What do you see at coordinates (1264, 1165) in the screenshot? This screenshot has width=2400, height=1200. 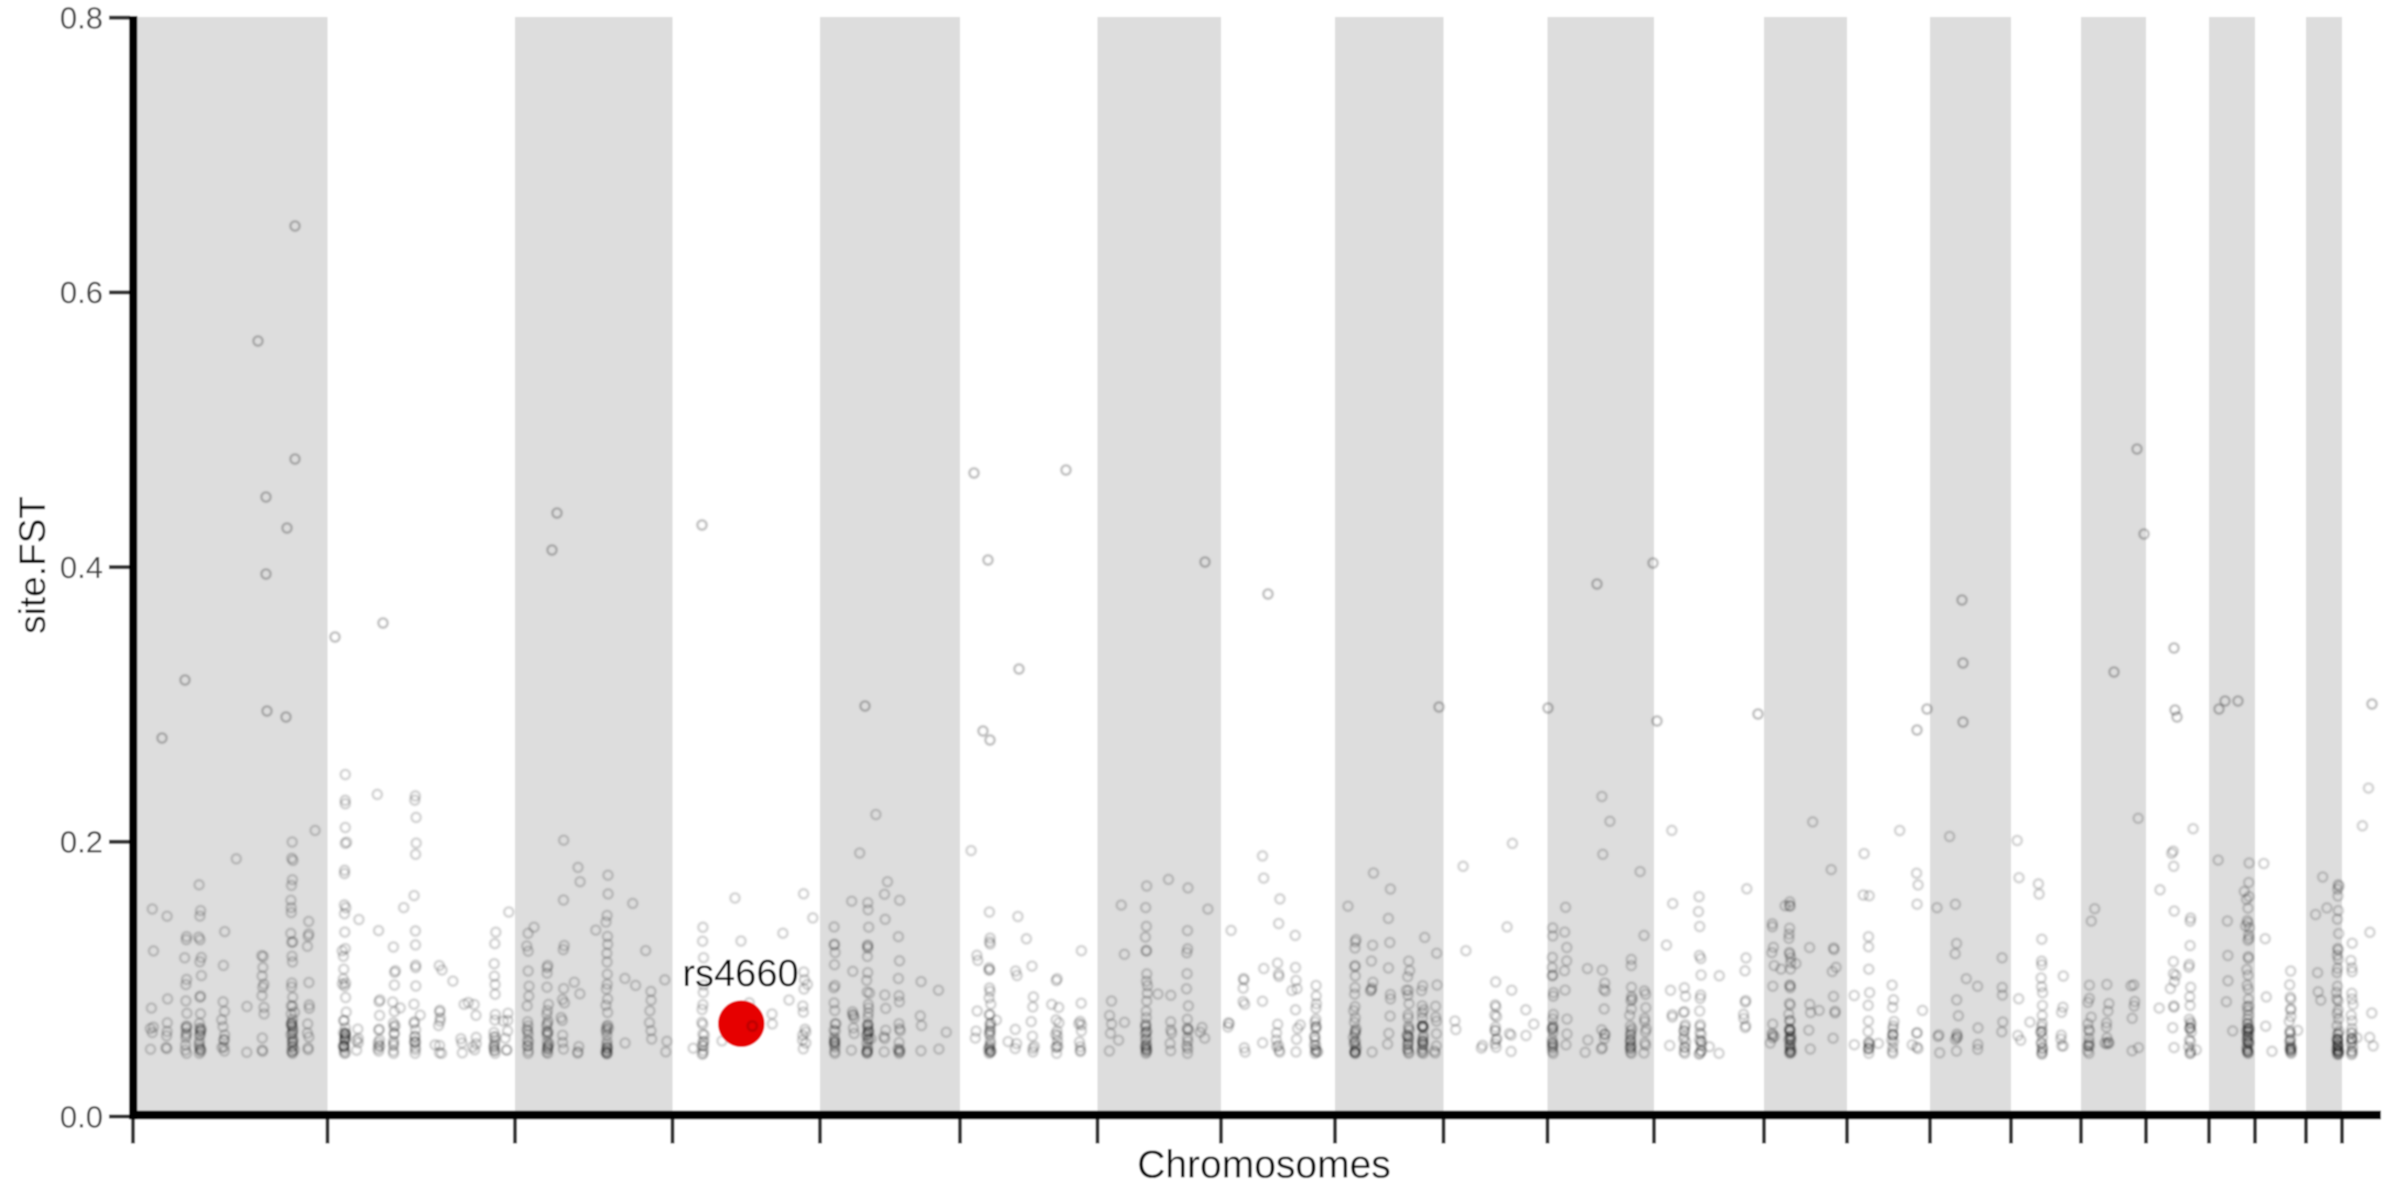 I see `svg-text: Chromosomes` at bounding box center [1264, 1165].